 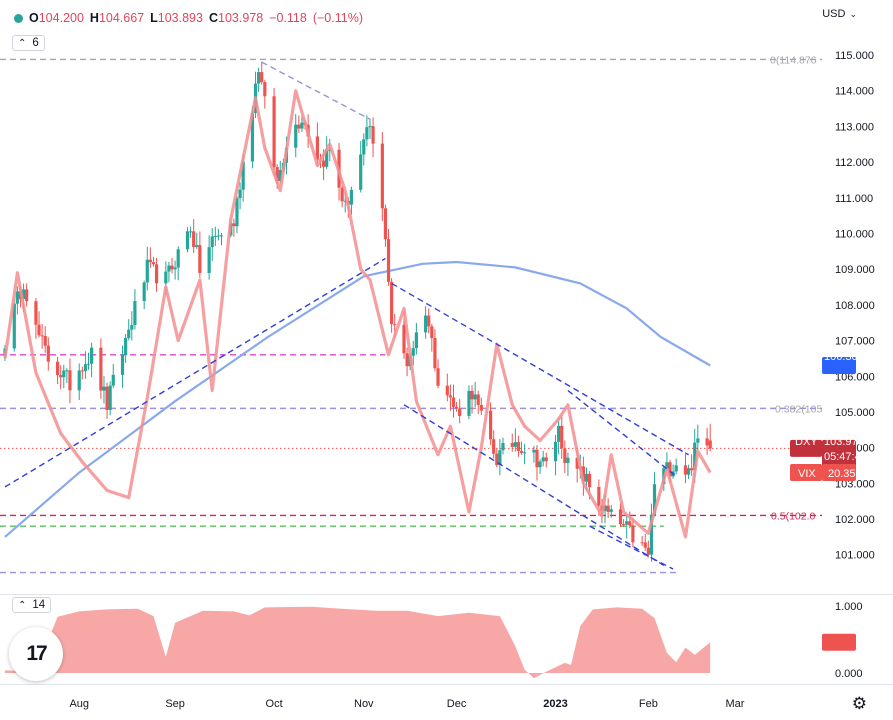 I want to click on fib50-annotation: 0.5(102.0, so click(x=793, y=516).